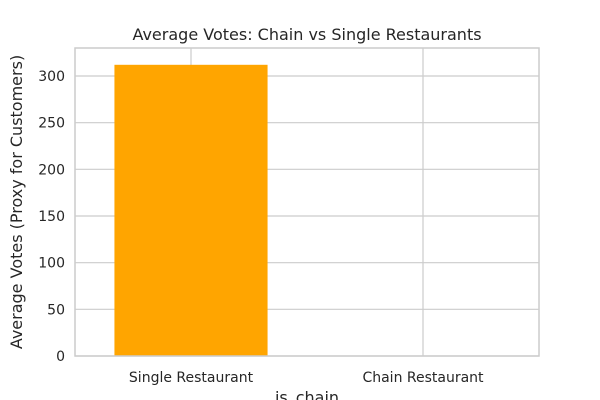  I want to click on y-tick-label: 0, so click(60, 357).